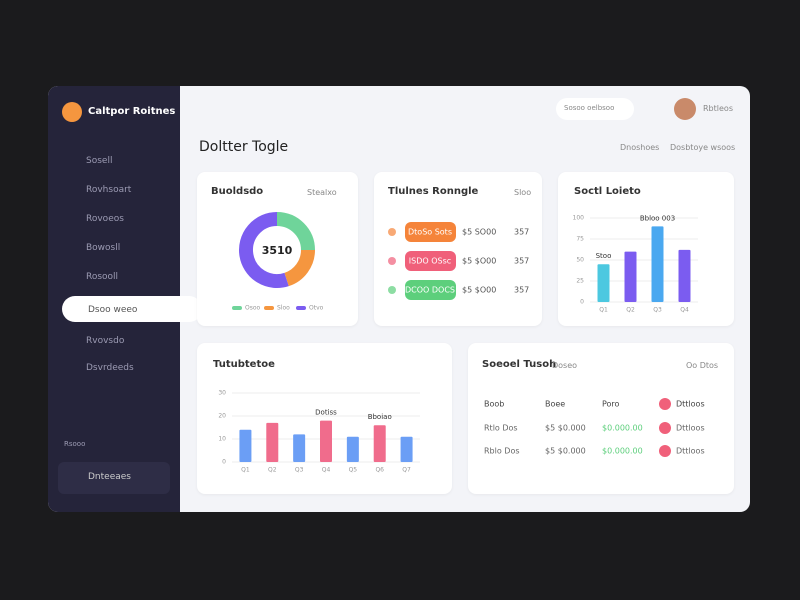 The width and height of the screenshot is (800, 600). Describe the element at coordinates (353, 470) in the screenshot. I see `x-tick-label: Q5` at that location.